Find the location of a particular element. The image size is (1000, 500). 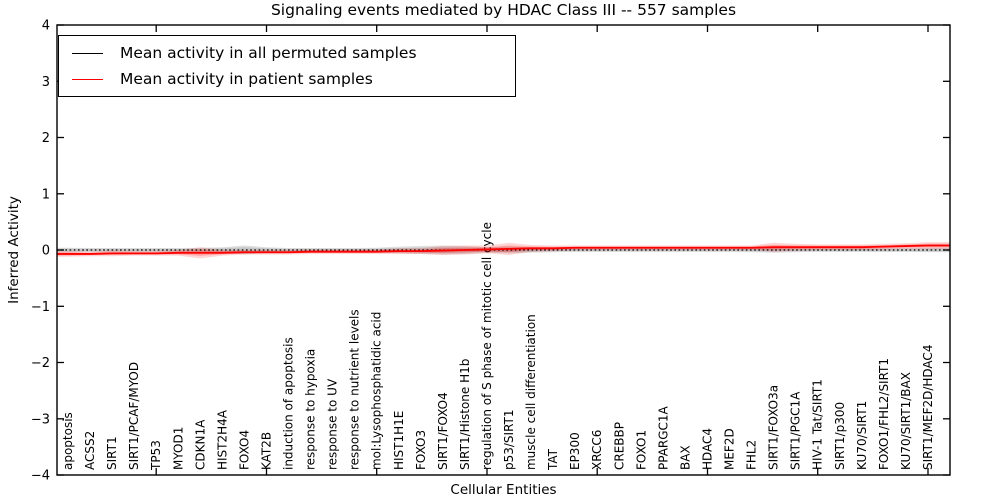

x-tick-label: SIRT1/PGC1A is located at coordinates (796, 430).